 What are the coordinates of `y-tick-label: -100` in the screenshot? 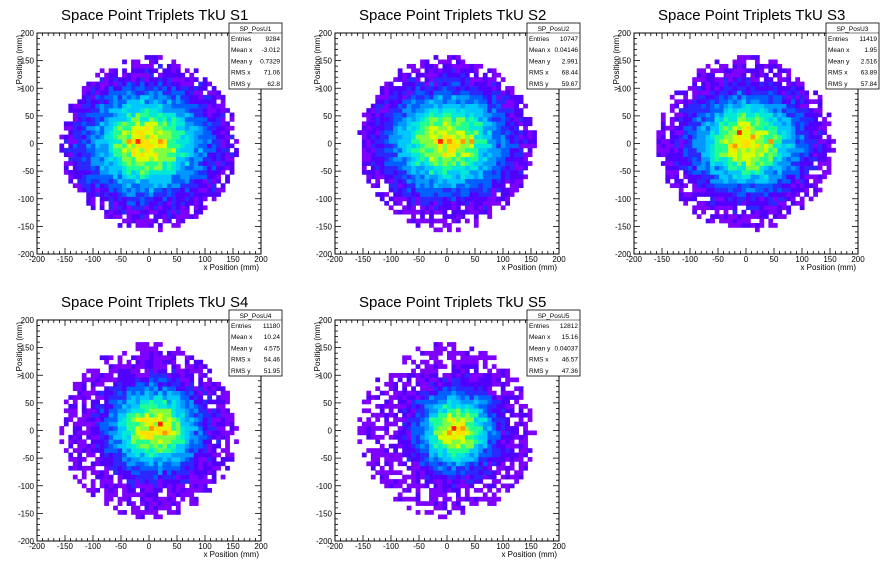 It's located at (324, 199).